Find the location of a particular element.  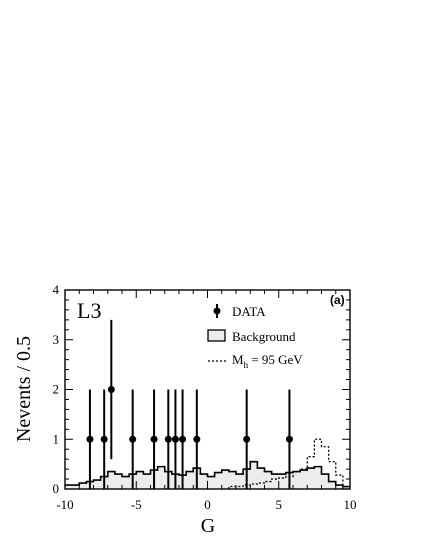

y-tick-label: 2 is located at coordinates (56, 389).